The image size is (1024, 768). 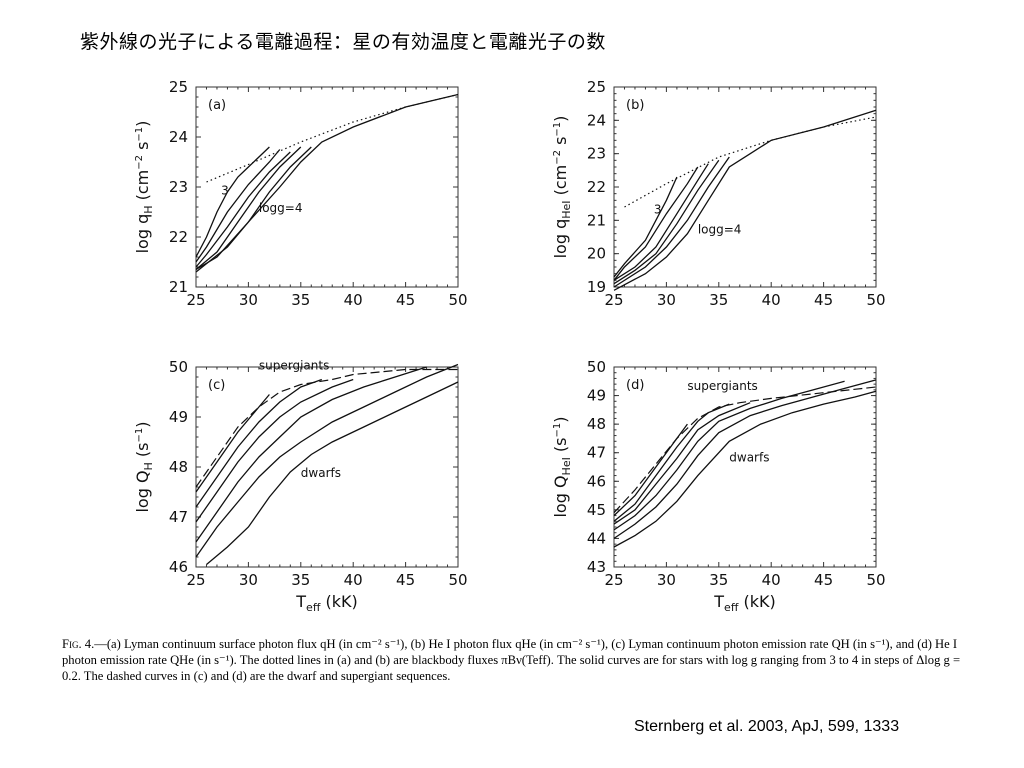 I want to click on chart-d-annotation: supergiants, so click(x=722, y=386).